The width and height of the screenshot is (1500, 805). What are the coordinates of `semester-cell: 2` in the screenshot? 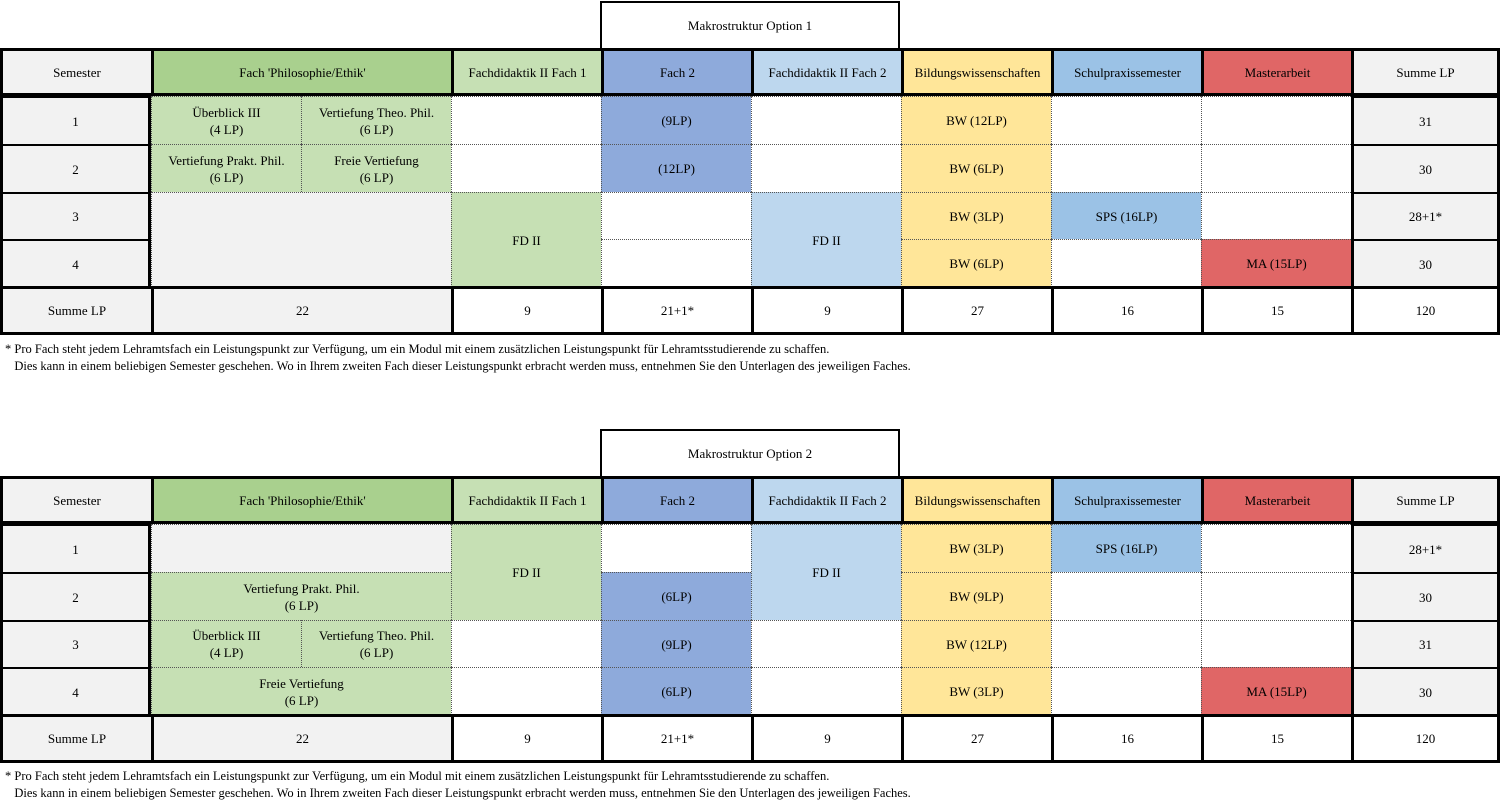 It's located at (75, 596).